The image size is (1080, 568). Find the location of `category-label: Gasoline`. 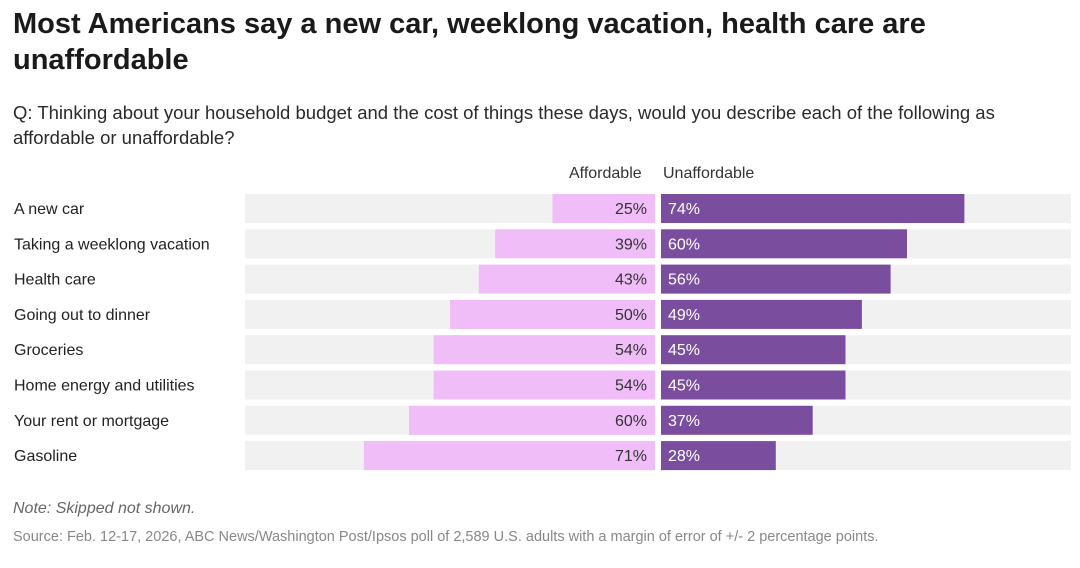

category-label: Gasoline is located at coordinates (45, 456).